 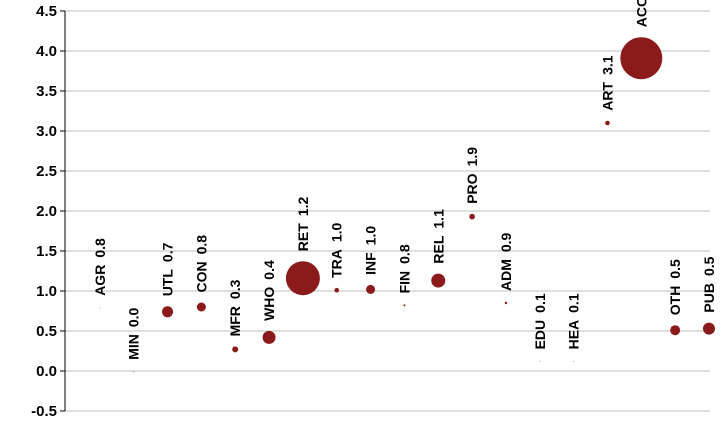 I want to click on bubble-label-mfr: MFR 0.3, so click(x=235, y=307).